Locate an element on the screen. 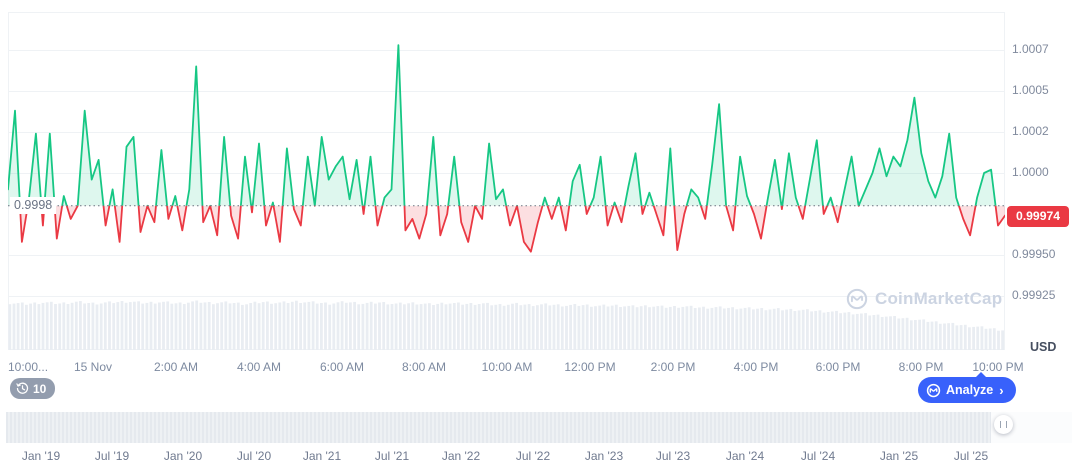 This screenshot has width=1072, height=470. year-label: Jul '23 is located at coordinates (673, 456).